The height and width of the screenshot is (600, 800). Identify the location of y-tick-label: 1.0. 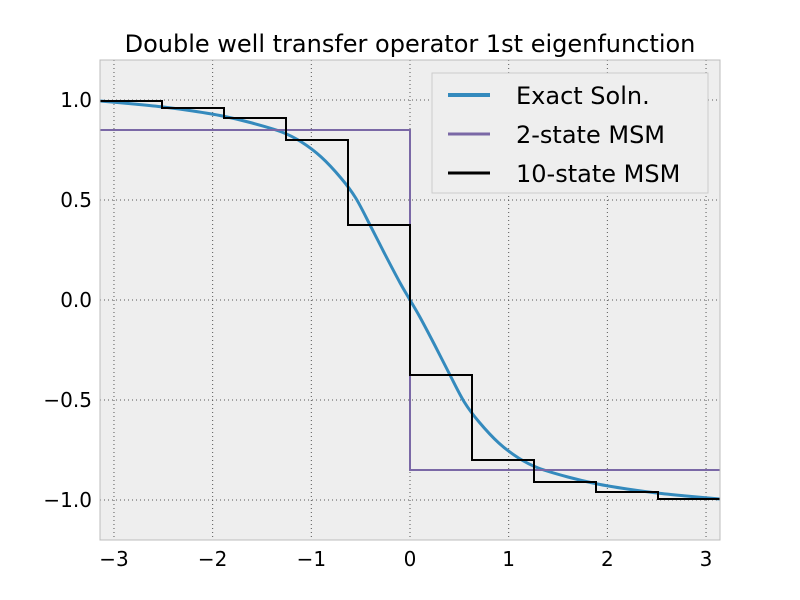
(76, 100).